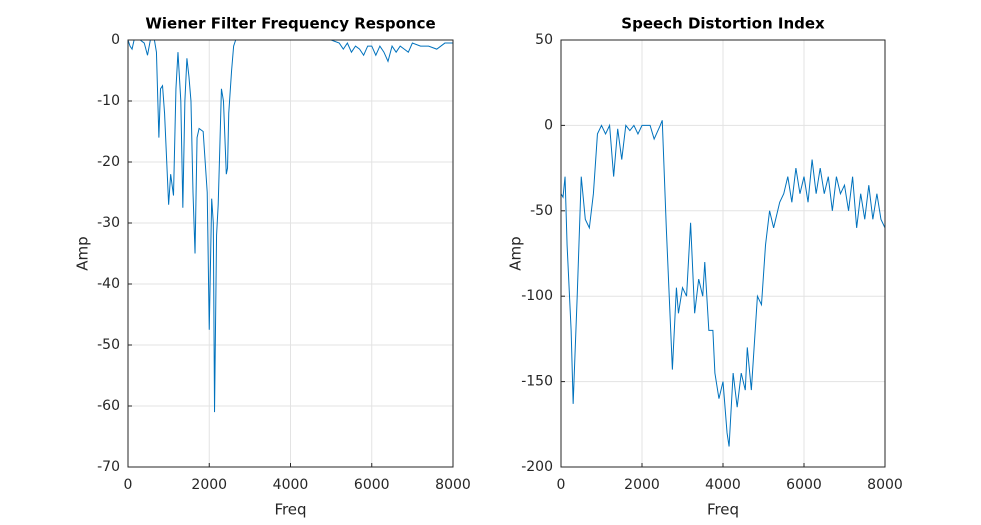 The image size is (981, 525). I want to click on y-tick-label: -150, so click(537, 382).